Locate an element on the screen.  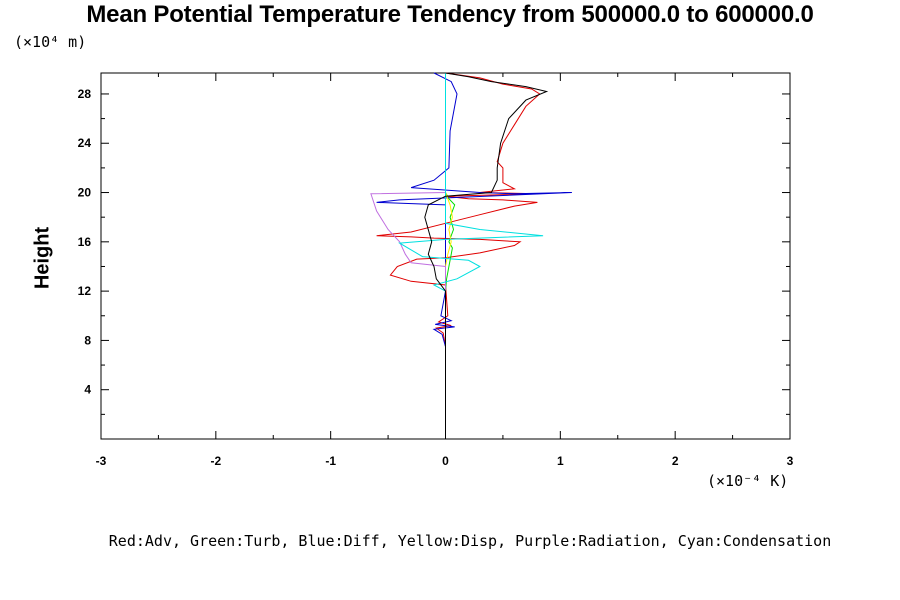
x-tick-label: -2 is located at coordinates (215, 461).